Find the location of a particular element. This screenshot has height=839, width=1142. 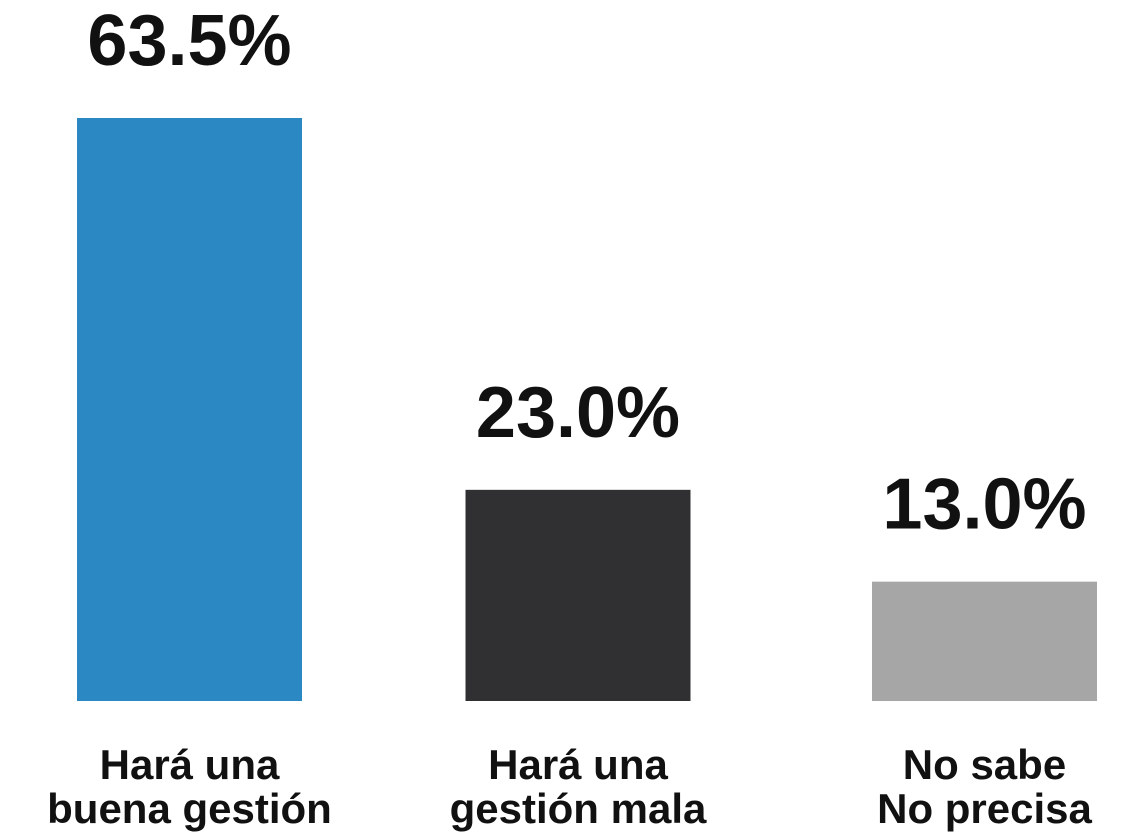

category-label: No sabe is located at coordinates (984, 764).